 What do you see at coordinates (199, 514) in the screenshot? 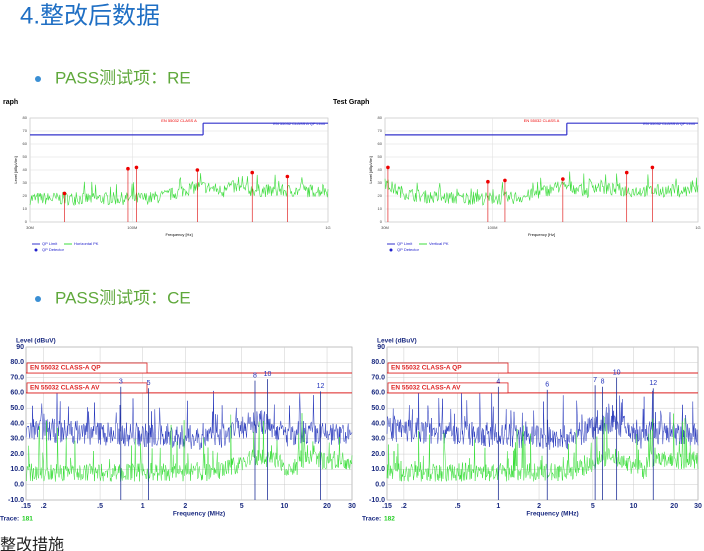
I see `x-axis-label: Frequency (MHz)` at bounding box center [199, 514].